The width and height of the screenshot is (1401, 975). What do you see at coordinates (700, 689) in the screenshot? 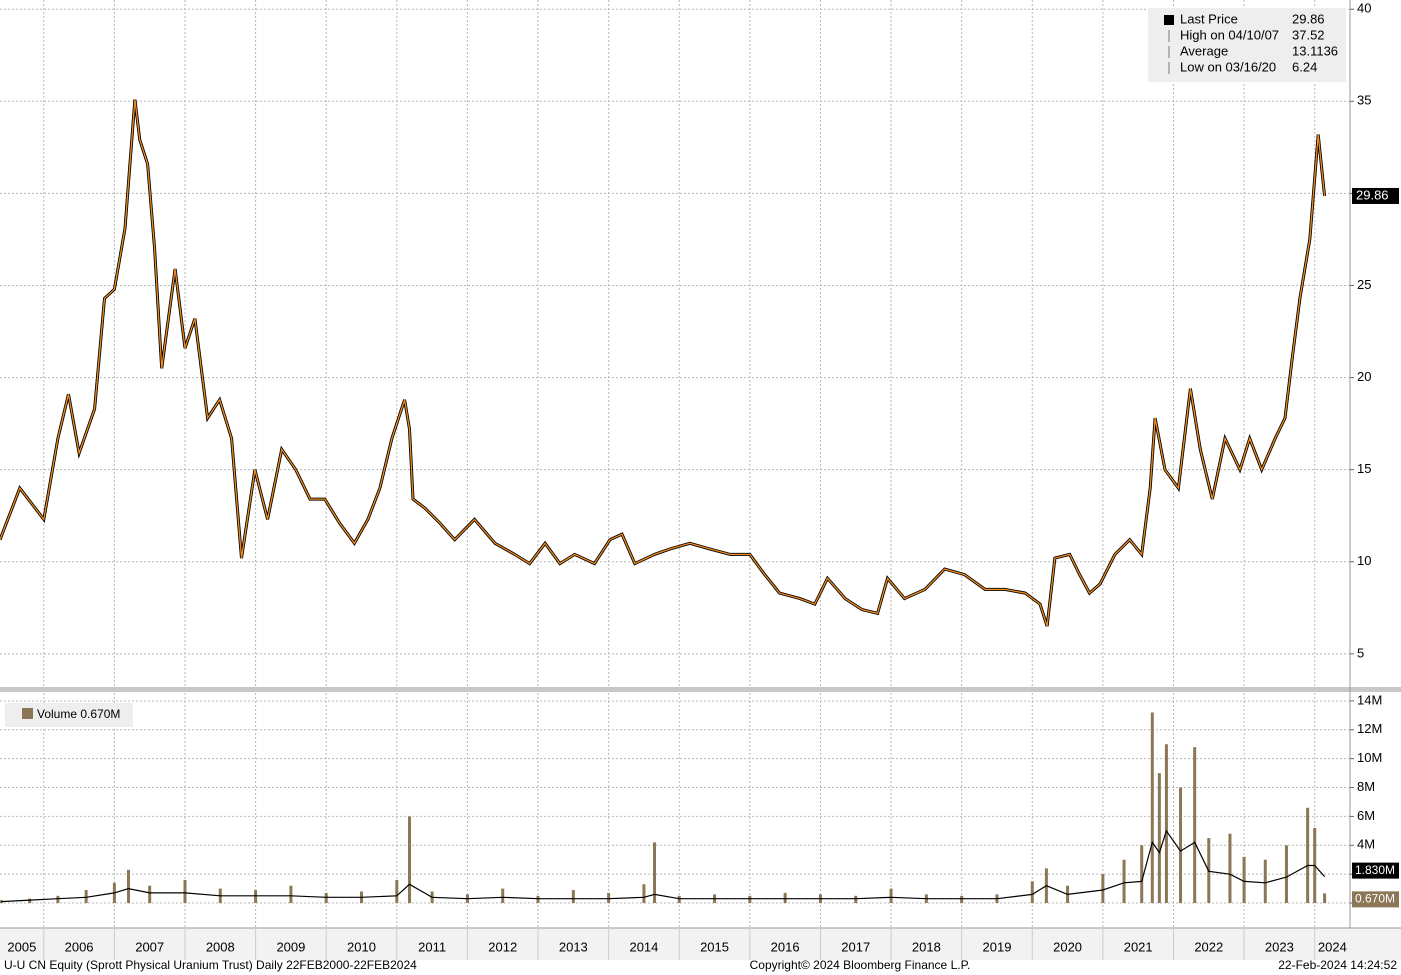
I see `panel-divider` at bounding box center [700, 689].